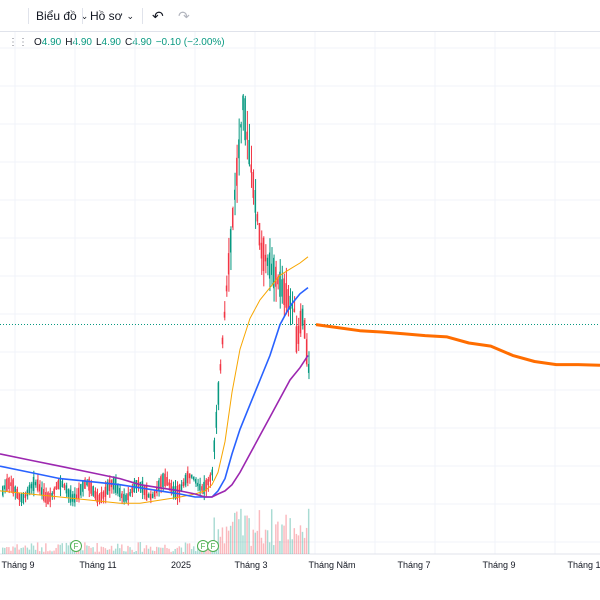  I want to click on x-axis-tick-label: 2025, so click(181, 565).